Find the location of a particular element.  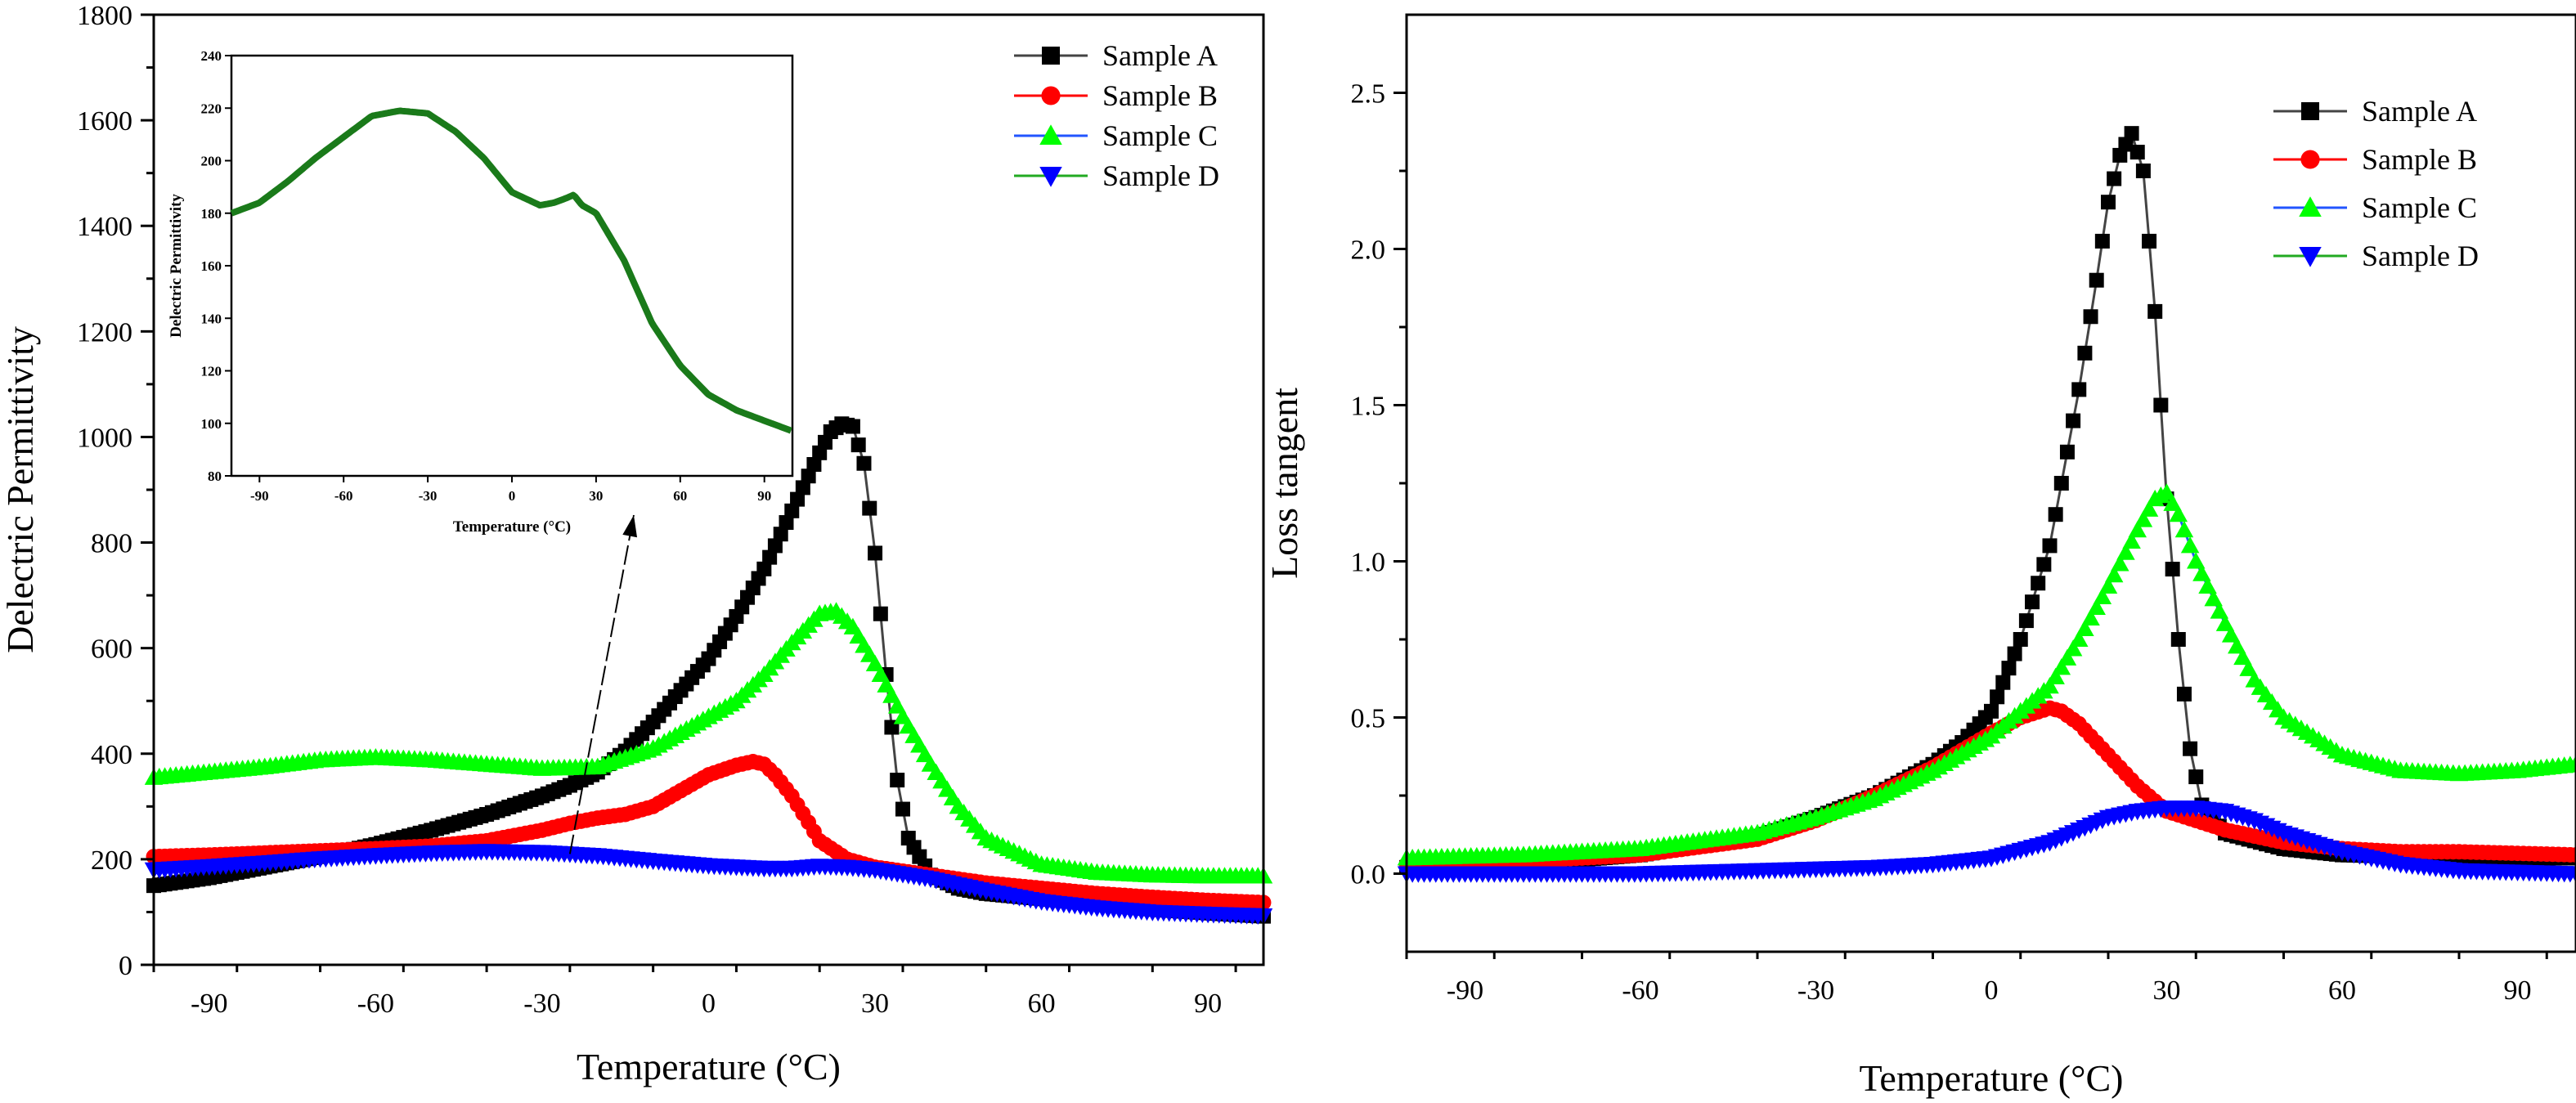

inset-y-tick-label: 200 is located at coordinates (212, 161).